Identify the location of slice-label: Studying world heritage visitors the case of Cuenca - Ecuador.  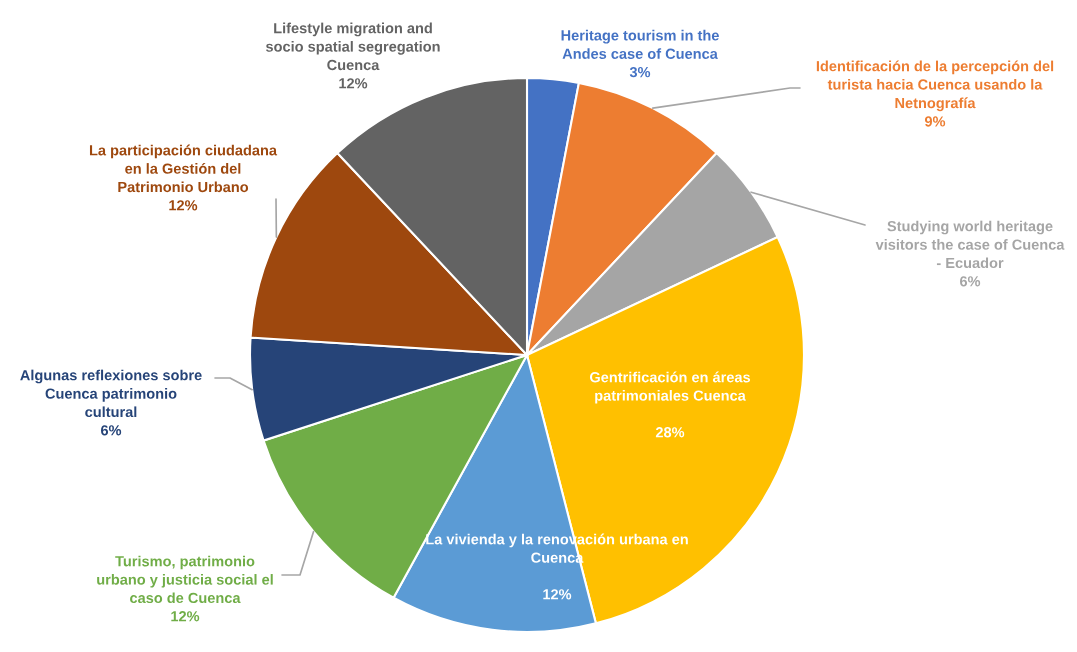
(970, 244).